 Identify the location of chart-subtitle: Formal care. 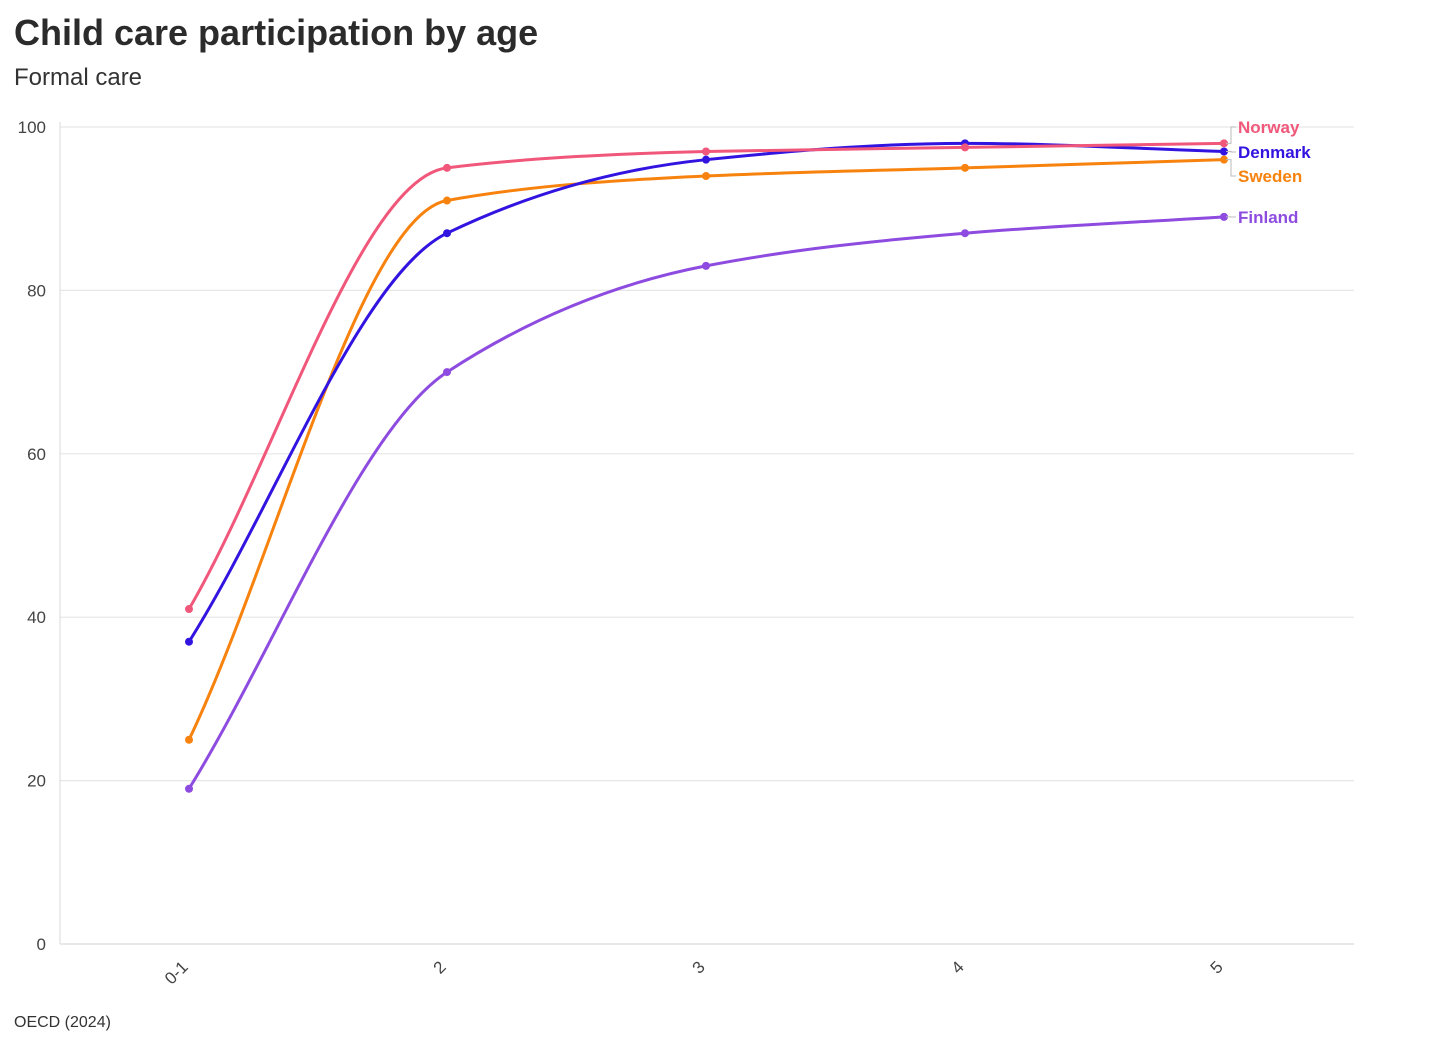
(78, 77).